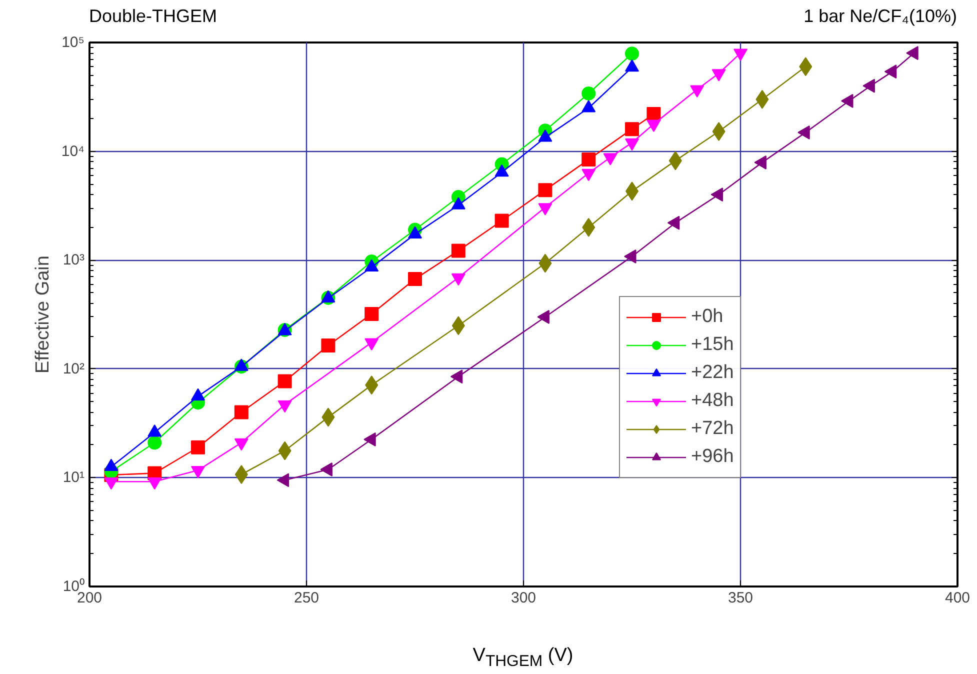  Describe the element at coordinates (712, 373) in the screenshot. I see `legend-label: +22h` at that location.